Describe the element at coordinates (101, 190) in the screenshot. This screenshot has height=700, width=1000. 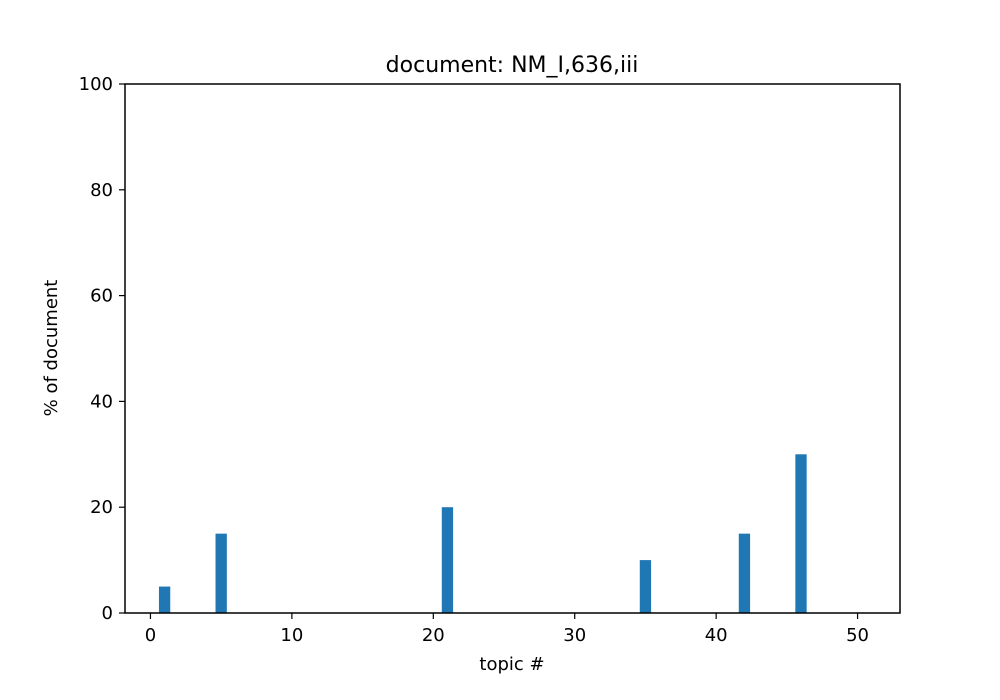
I see `y-tick-label: 80` at that location.